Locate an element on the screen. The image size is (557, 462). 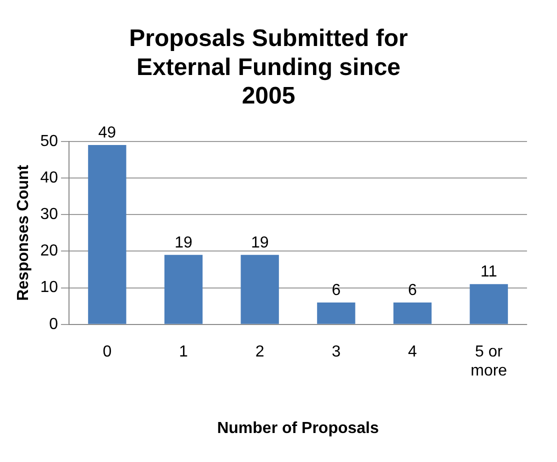
data-label: 49 is located at coordinates (107, 133).